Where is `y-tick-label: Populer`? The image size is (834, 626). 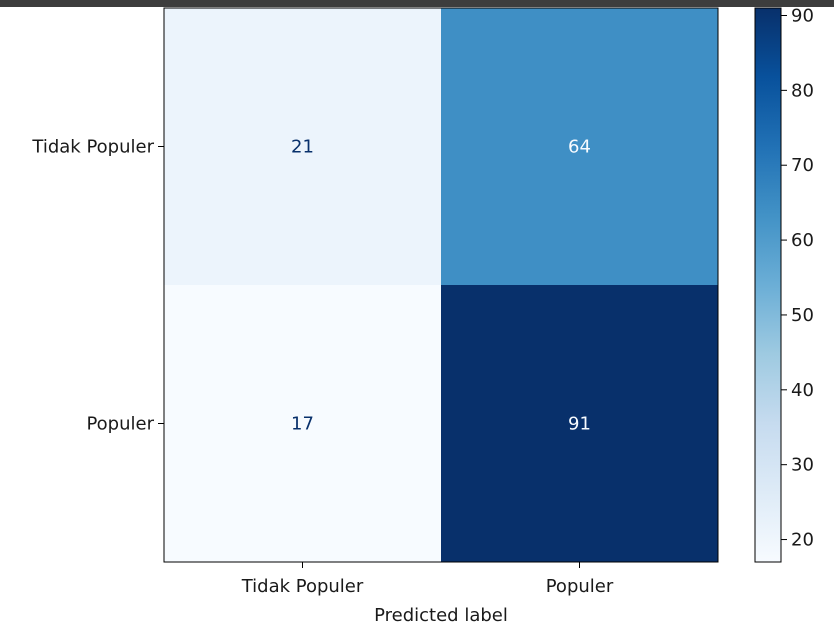
y-tick-label: Populer is located at coordinates (120, 424).